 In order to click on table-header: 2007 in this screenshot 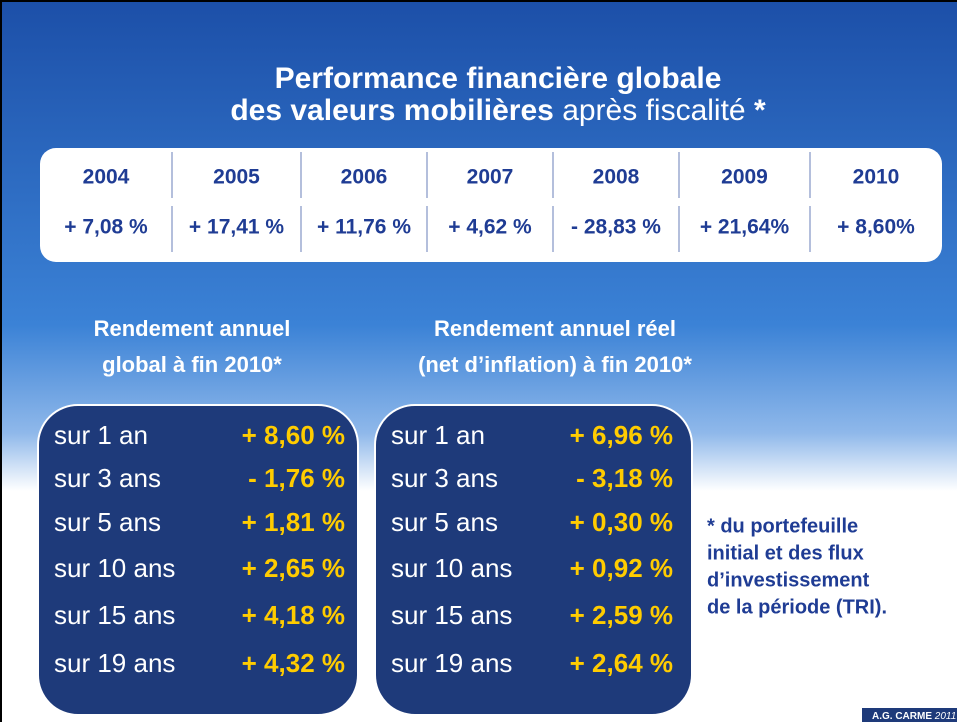, I will do `click(490, 177)`.